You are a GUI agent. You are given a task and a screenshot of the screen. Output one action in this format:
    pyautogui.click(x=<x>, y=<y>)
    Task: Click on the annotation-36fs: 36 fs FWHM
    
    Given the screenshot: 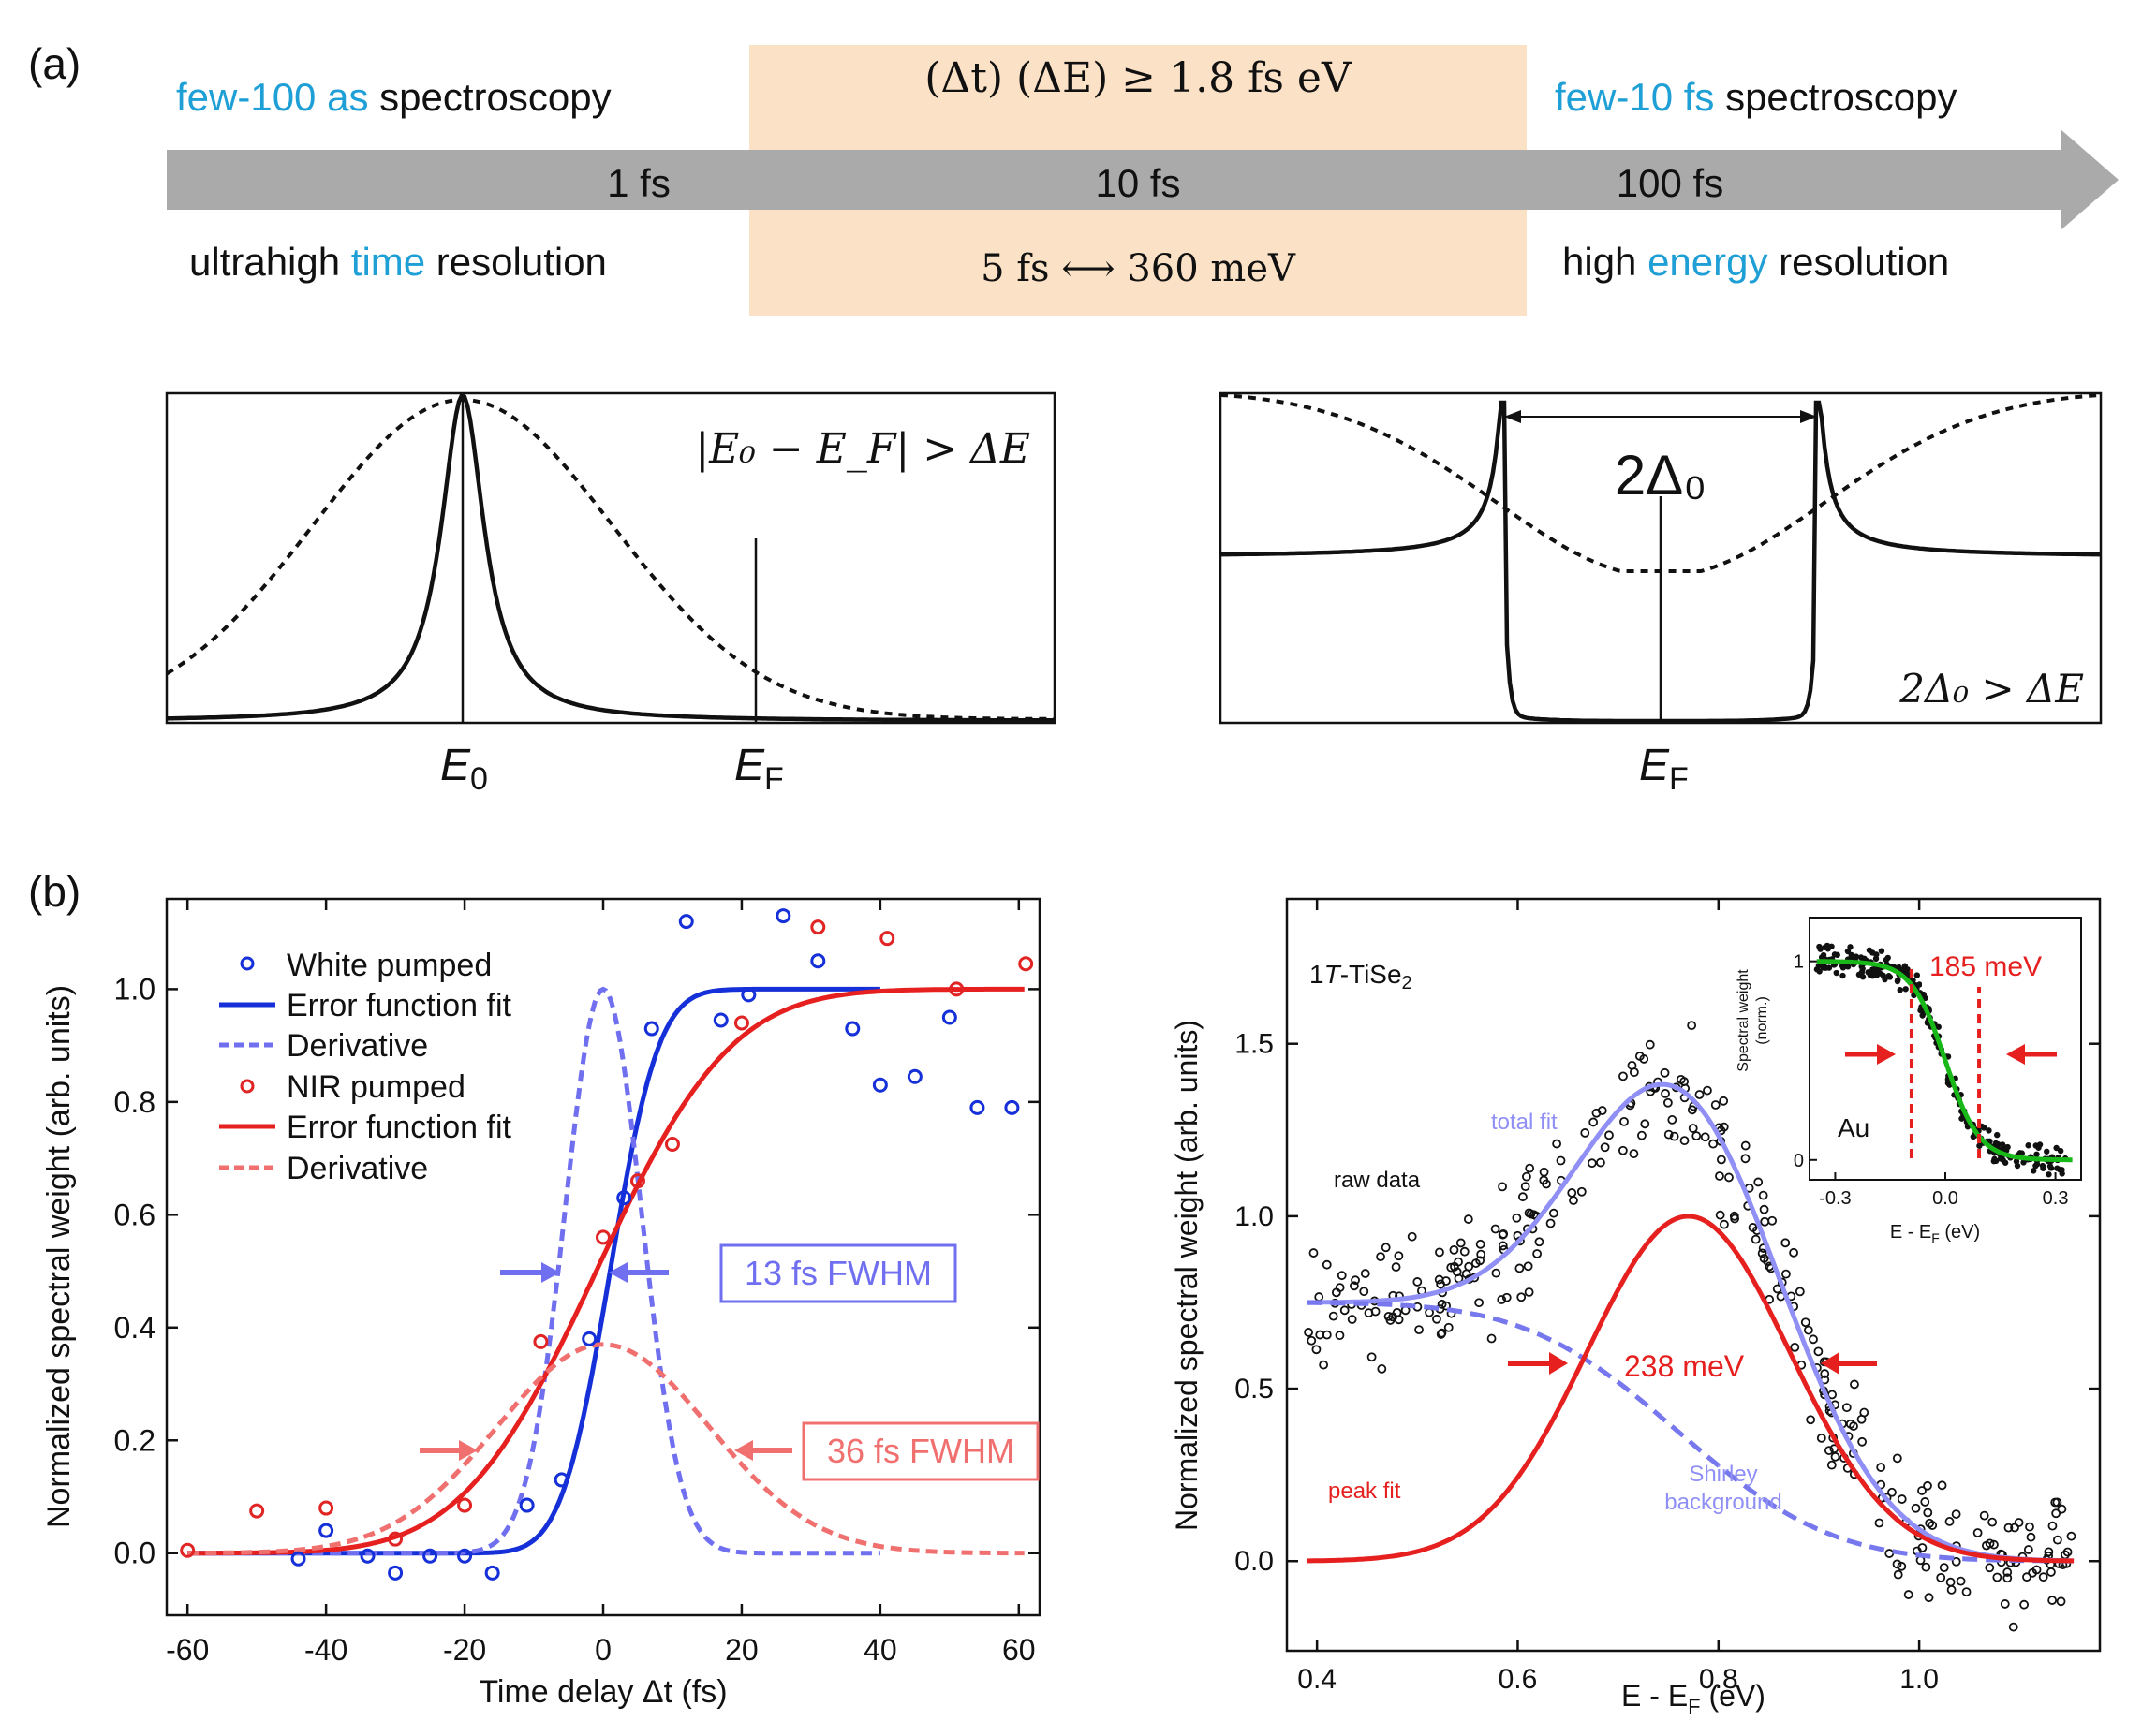 What is the action you would take?
    pyautogui.click(x=730, y=1451)
    